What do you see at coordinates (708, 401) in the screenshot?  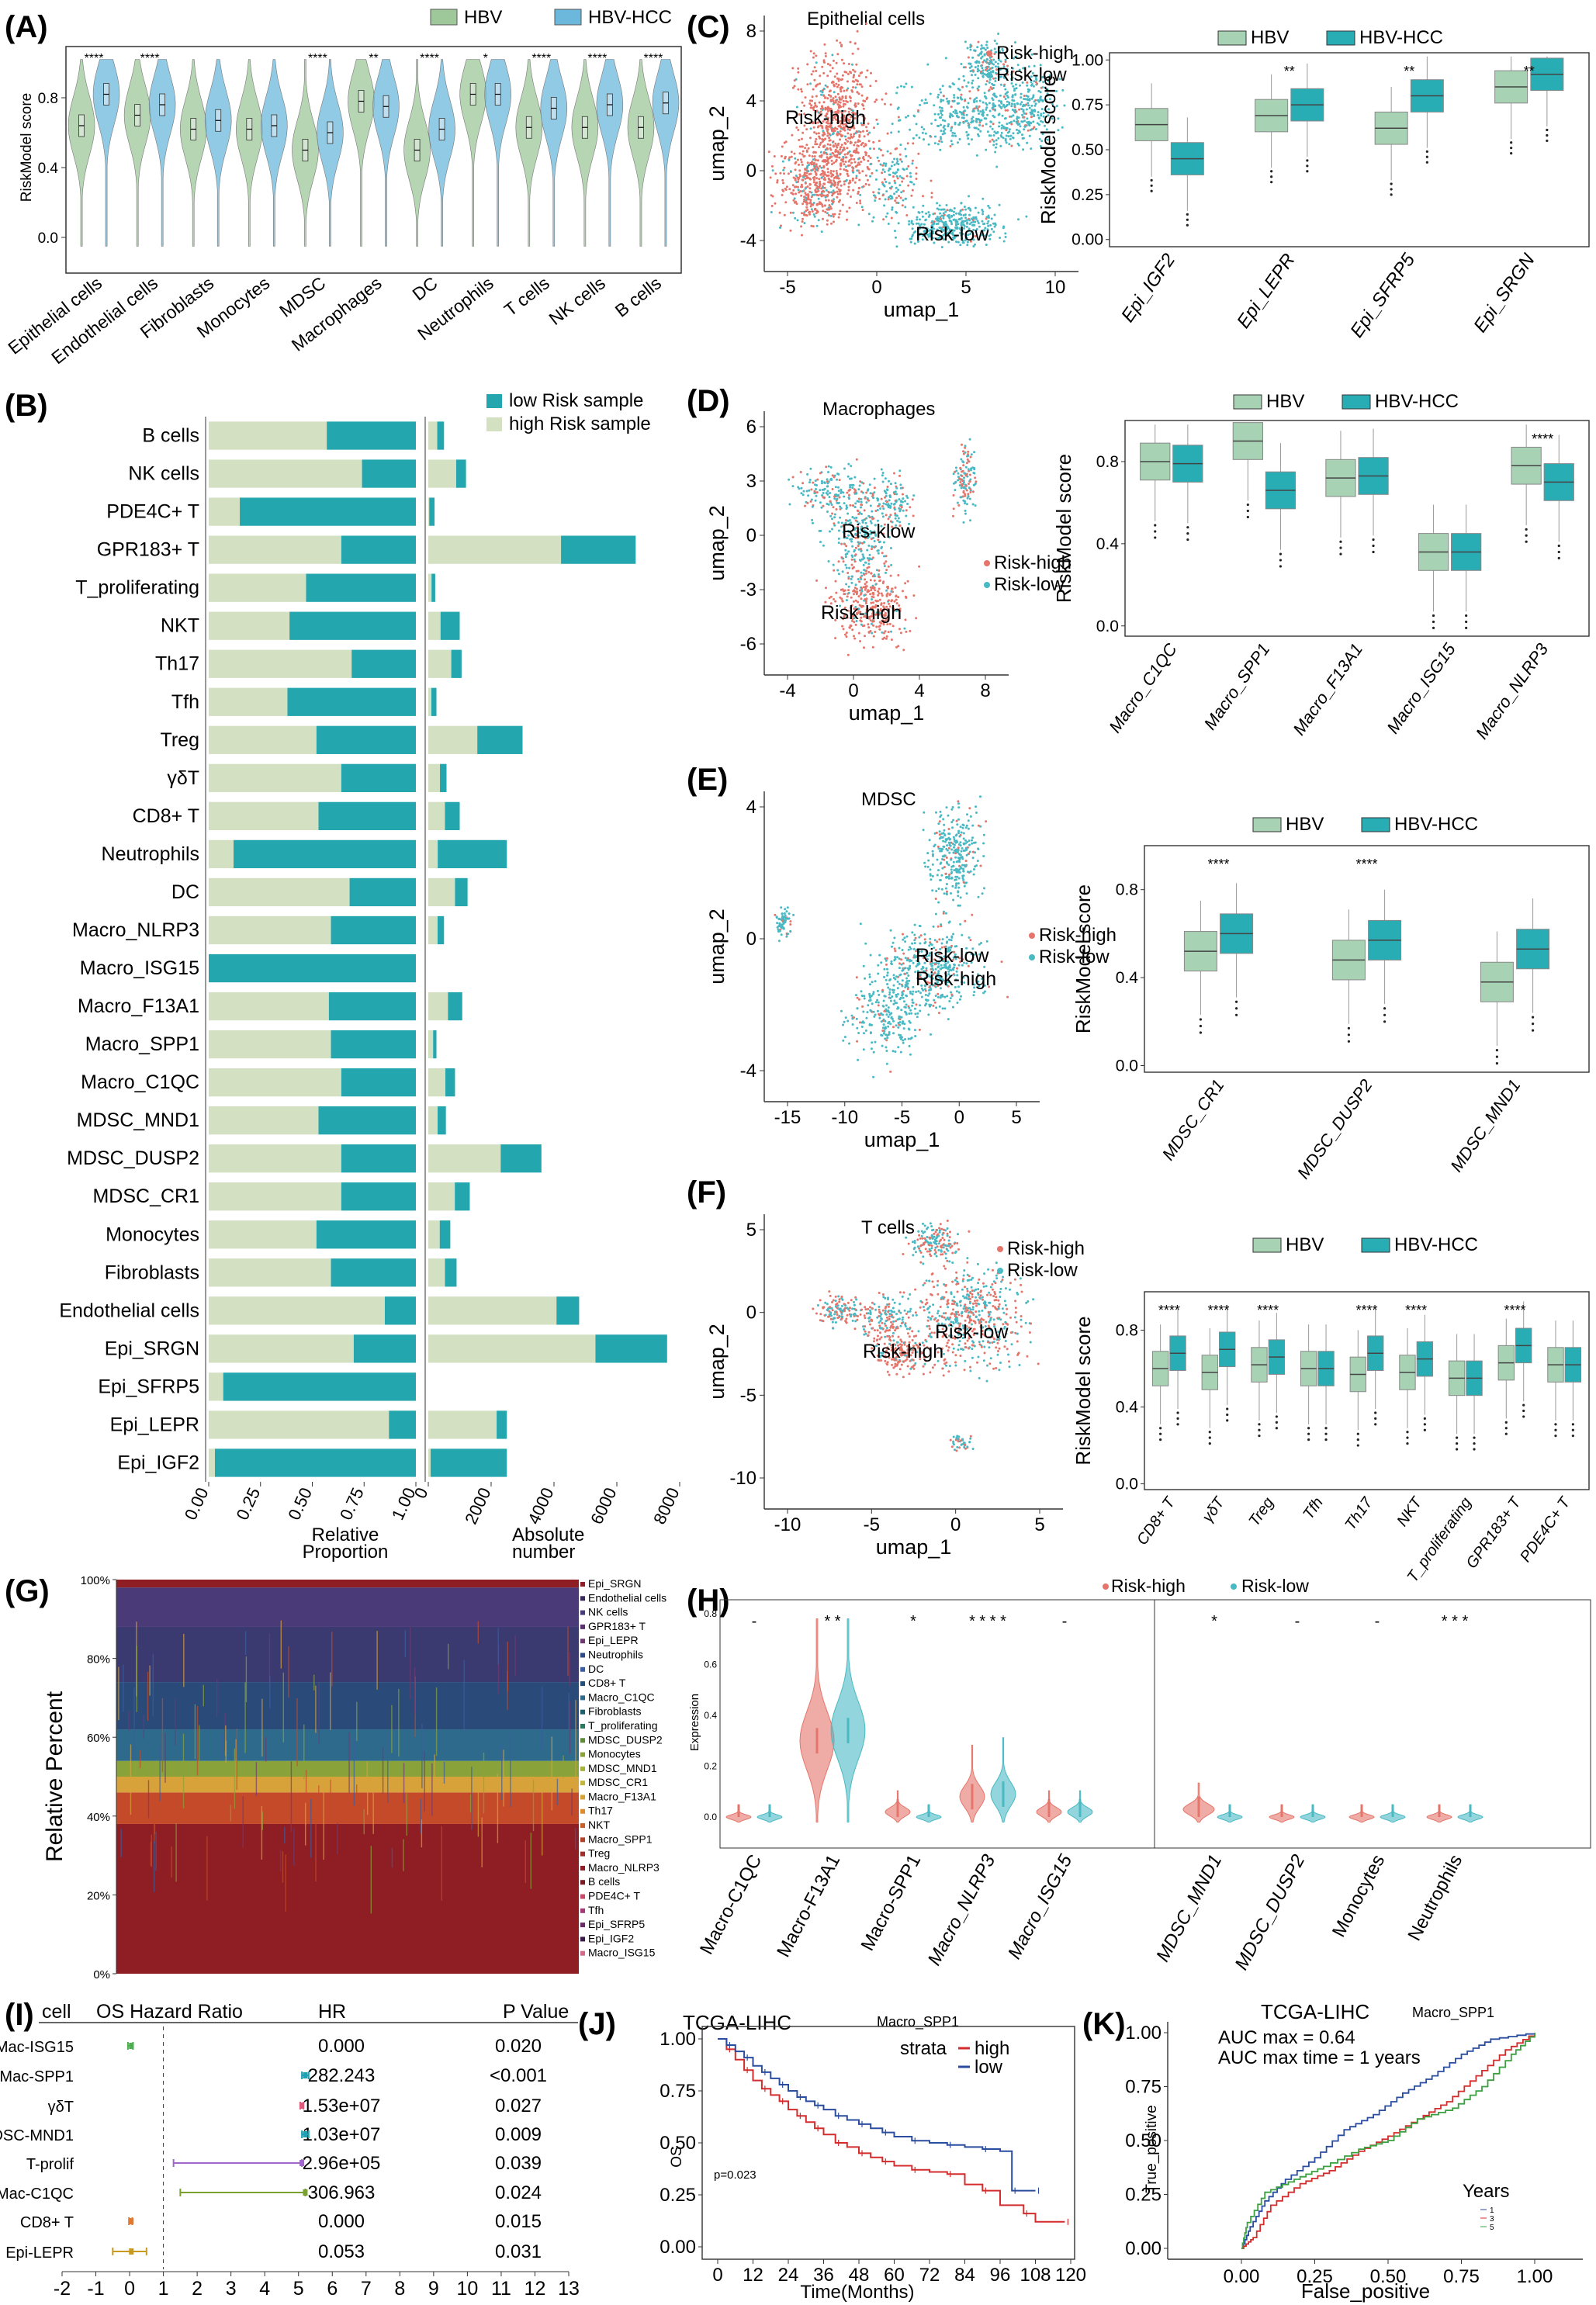 I see `panel-D-label: (D)` at bounding box center [708, 401].